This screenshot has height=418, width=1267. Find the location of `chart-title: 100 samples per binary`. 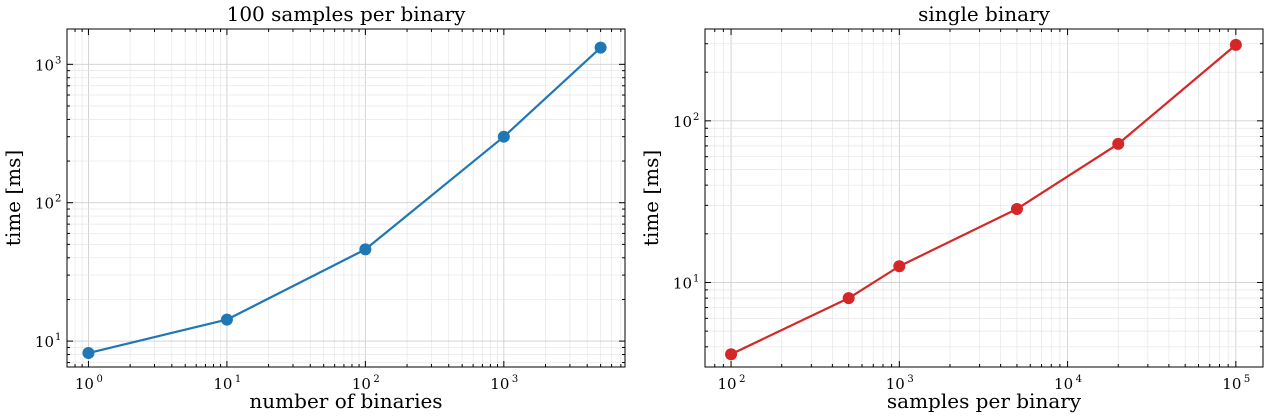

chart-title: 100 samples per binary is located at coordinates (346, 14).